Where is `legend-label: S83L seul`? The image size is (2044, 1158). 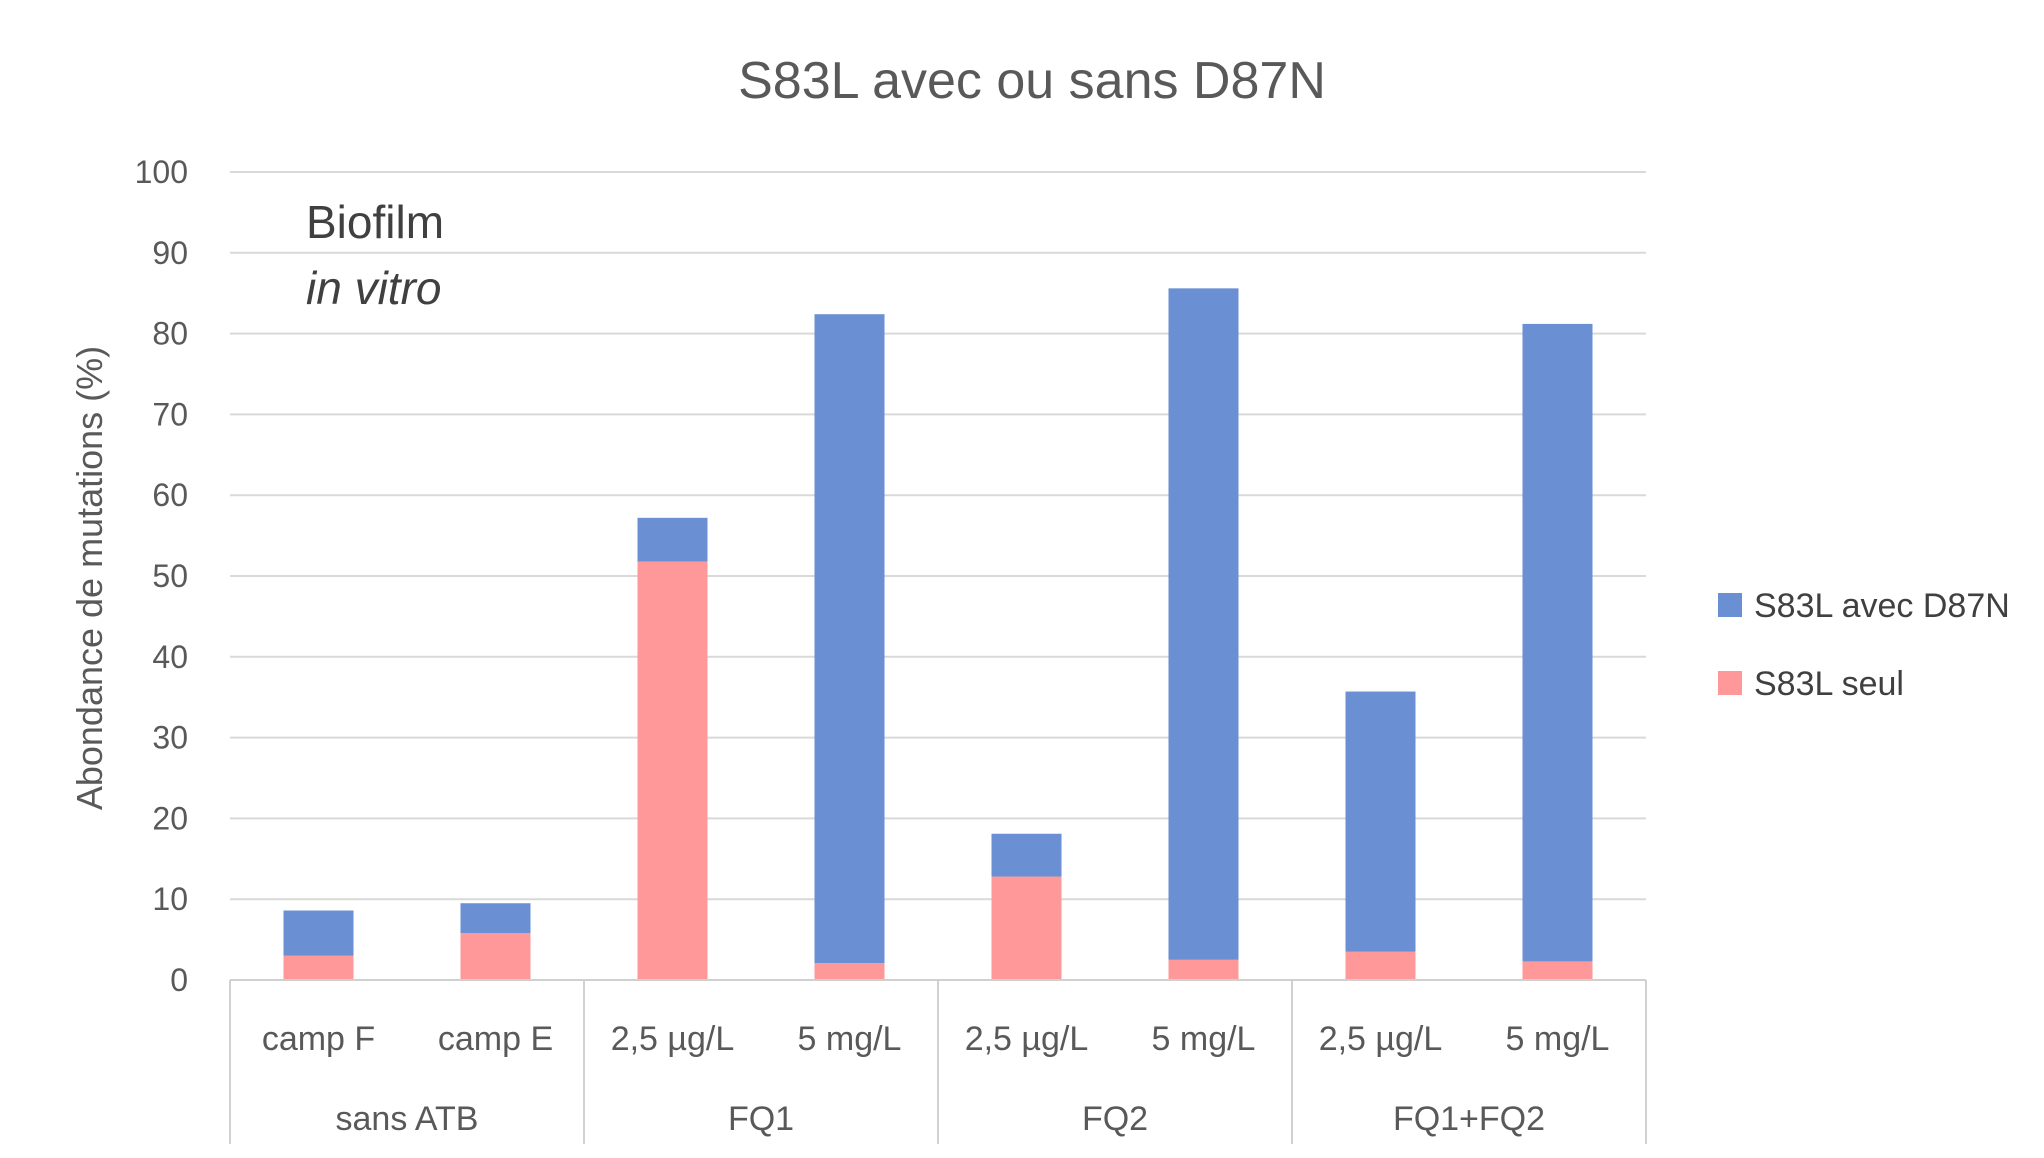
legend-label: S83L seul is located at coordinates (1829, 684).